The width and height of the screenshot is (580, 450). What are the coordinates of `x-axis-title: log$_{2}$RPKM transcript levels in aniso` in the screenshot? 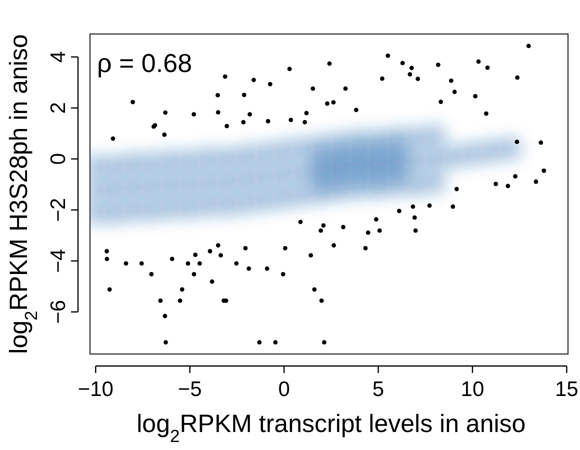 It's located at (331, 428).